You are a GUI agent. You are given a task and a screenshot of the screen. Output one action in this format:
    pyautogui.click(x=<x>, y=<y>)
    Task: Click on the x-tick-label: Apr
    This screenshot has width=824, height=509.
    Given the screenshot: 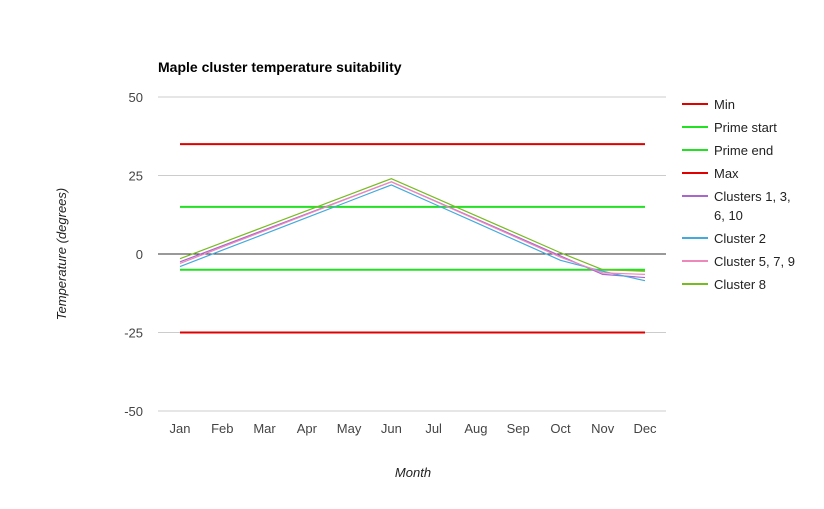 What is the action you would take?
    pyautogui.click(x=307, y=428)
    